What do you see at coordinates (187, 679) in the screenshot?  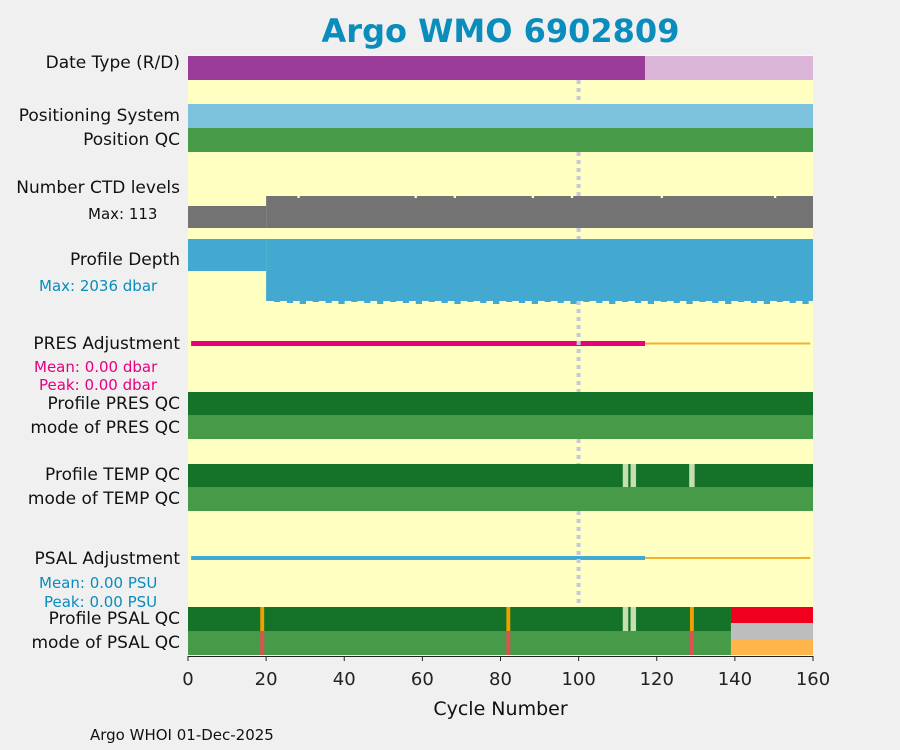 I see `x-tick-label-0: 0` at bounding box center [187, 679].